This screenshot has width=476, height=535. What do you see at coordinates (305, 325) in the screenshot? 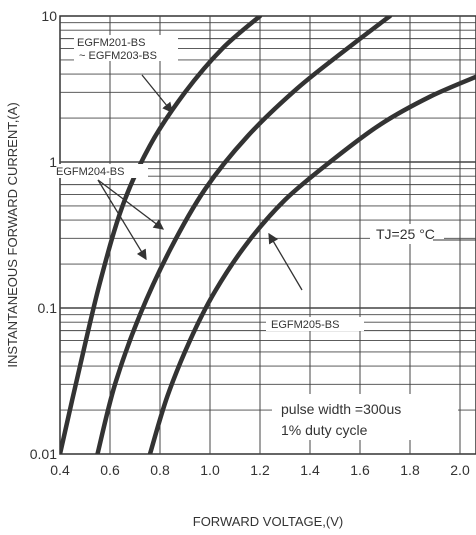
I see `label-205: EGFM205-BS` at bounding box center [305, 325].